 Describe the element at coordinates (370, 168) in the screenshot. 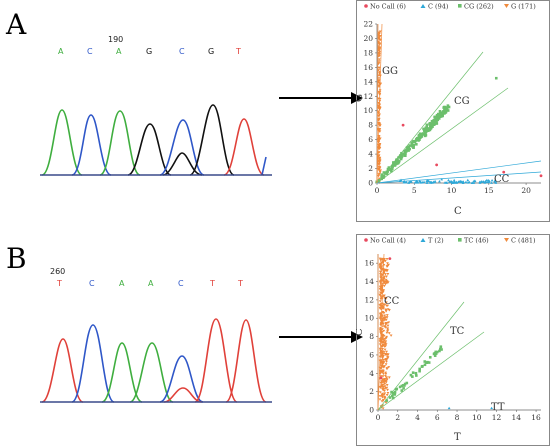

I see `y-tick-label: 2` at that location.